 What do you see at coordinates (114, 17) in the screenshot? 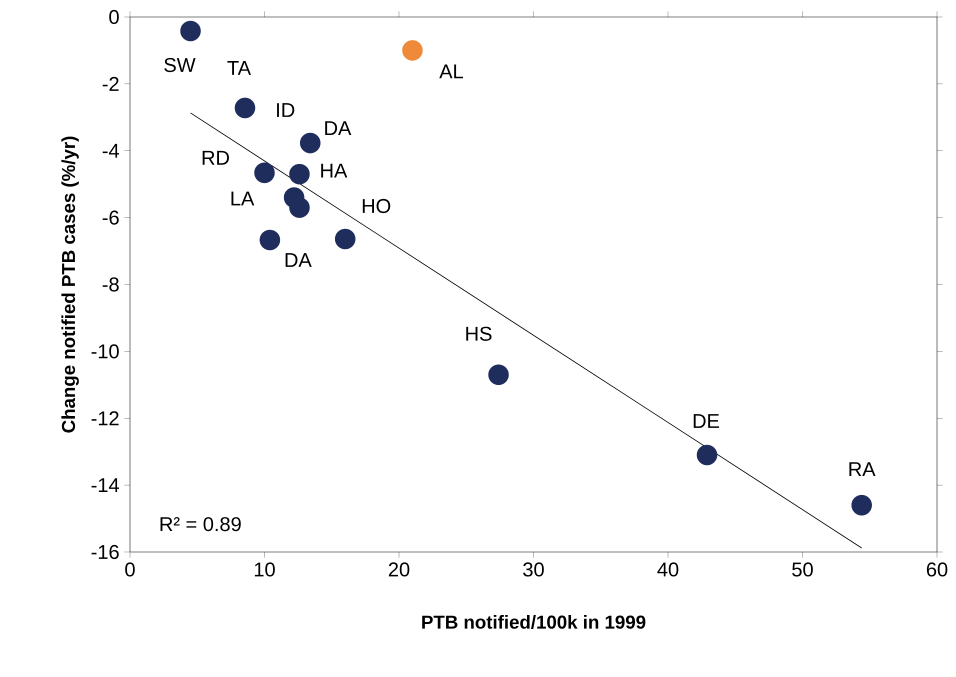
I see `y-tick-label: 0` at bounding box center [114, 17].